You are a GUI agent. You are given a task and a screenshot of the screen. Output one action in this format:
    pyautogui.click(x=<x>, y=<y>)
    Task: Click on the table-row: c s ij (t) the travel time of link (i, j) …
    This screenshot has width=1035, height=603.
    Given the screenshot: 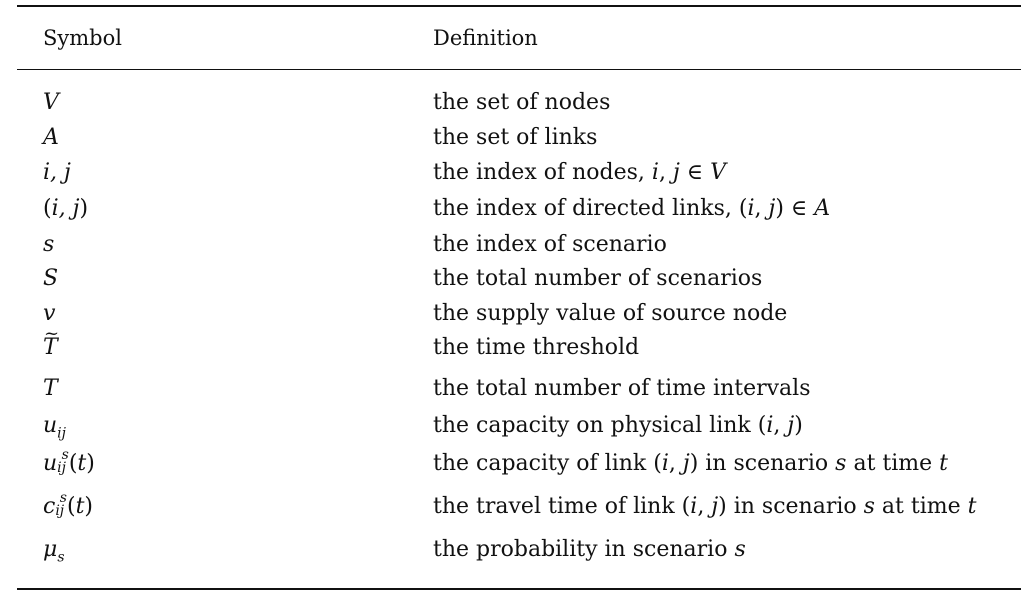 What is the action you would take?
    pyautogui.click(x=517, y=507)
    